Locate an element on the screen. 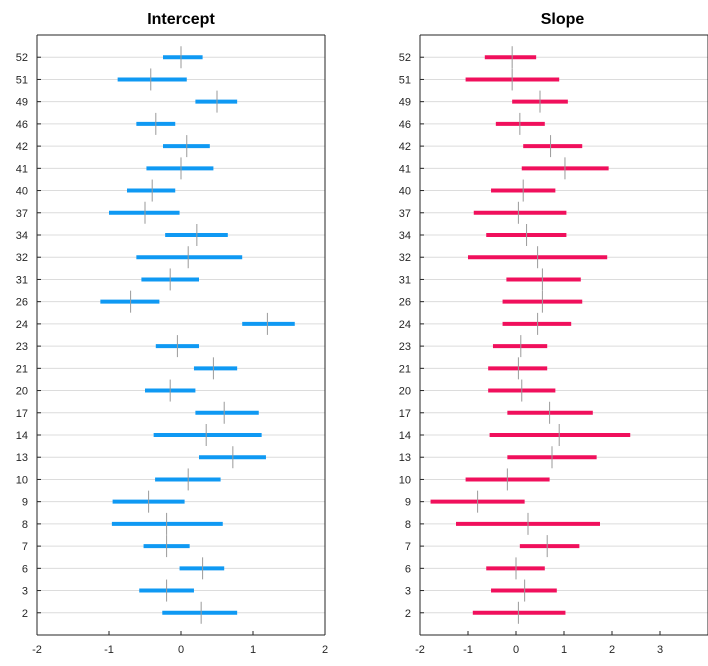 The image size is (708, 666). x-tick-label: 3 is located at coordinates (660, 650).